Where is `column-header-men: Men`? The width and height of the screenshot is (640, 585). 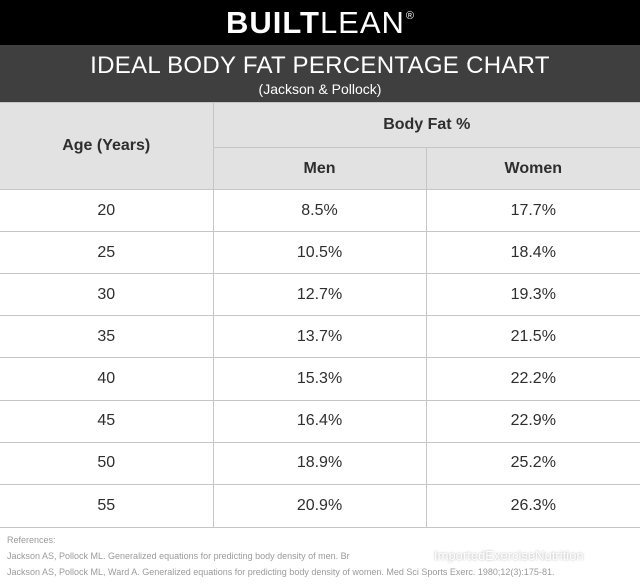
column-header-men: Men is located at coordinates (319, 168).